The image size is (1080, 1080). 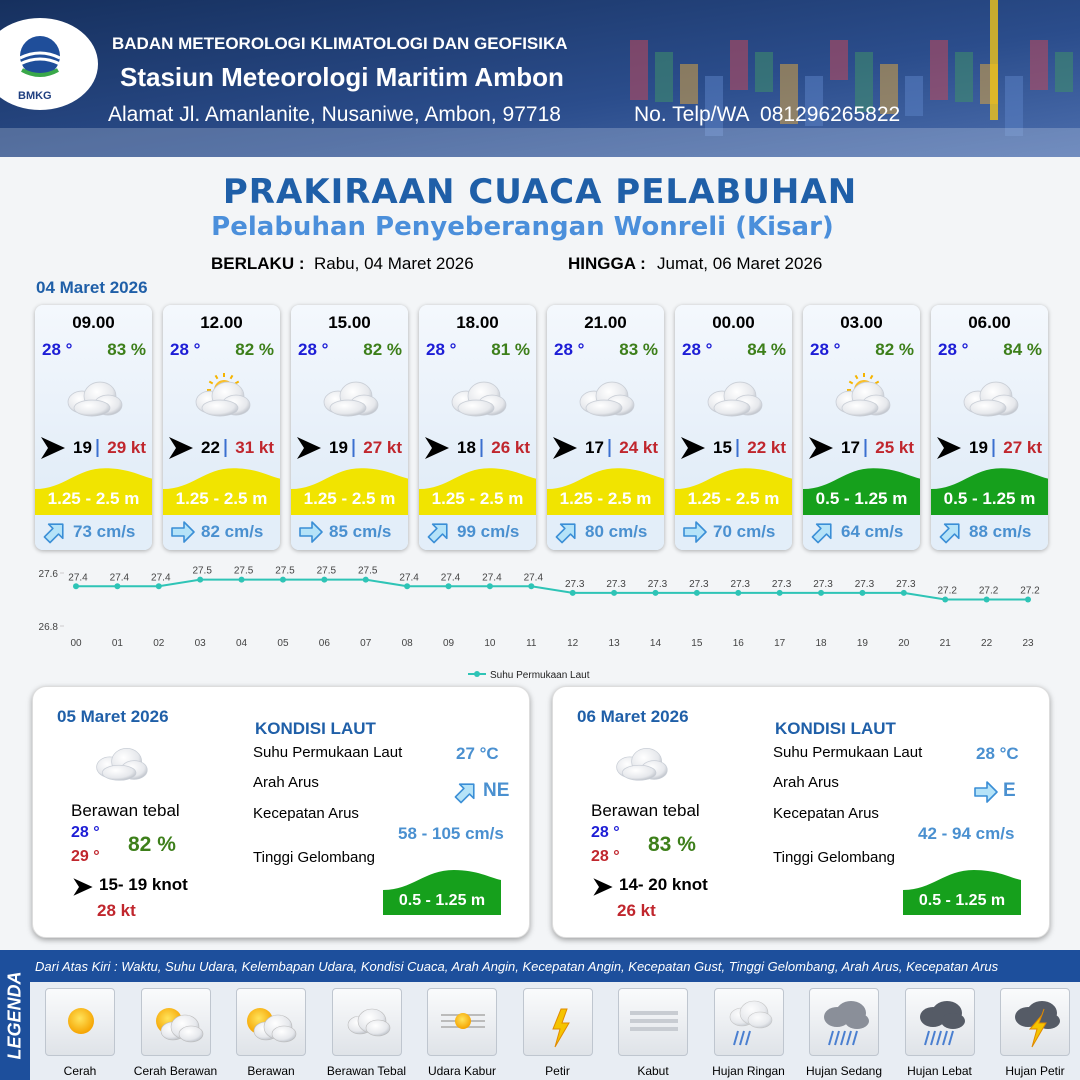 I want to click on slot-wind: 15, so click(x=722, y=447).